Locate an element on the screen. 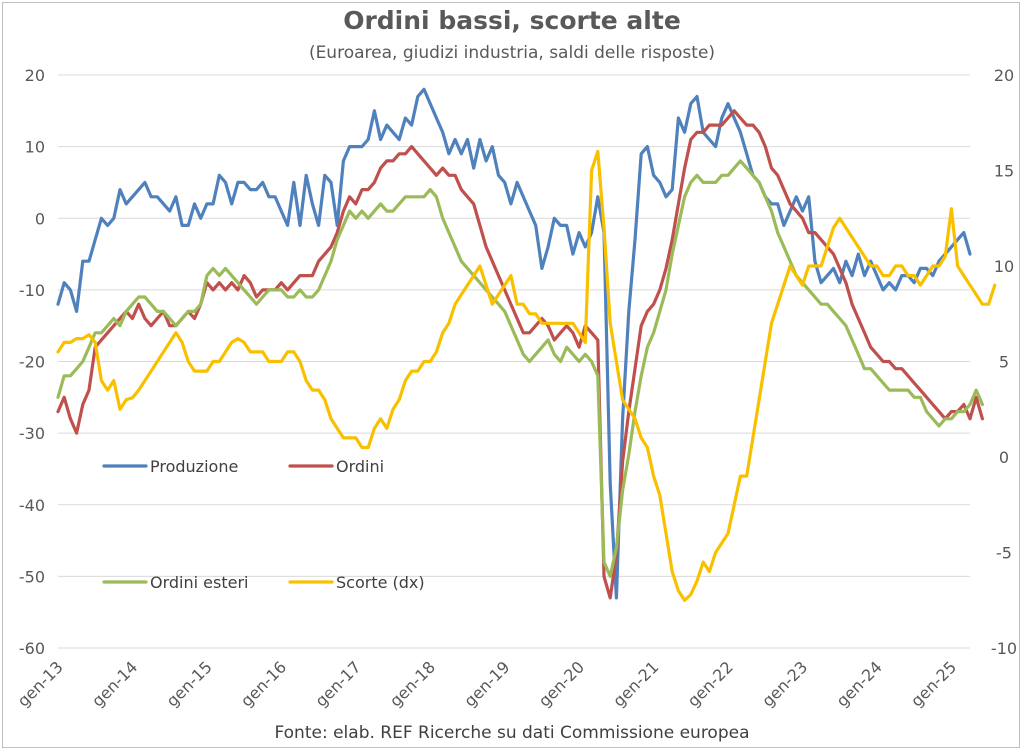 The image size is (1024, 752). x-tick-label: gen-16 is located at coordinates (263, 683).